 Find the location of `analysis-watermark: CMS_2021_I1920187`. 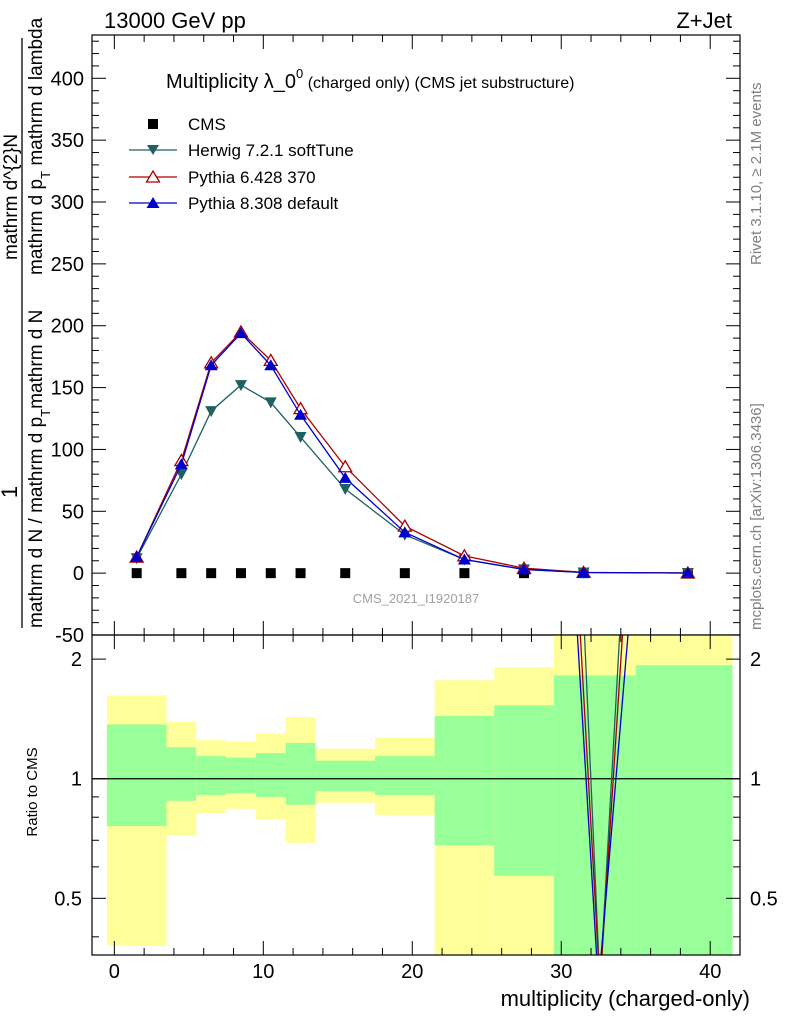

analysis-watermark: CMS_2021_I1920187 is located at coordinates (416, 598).